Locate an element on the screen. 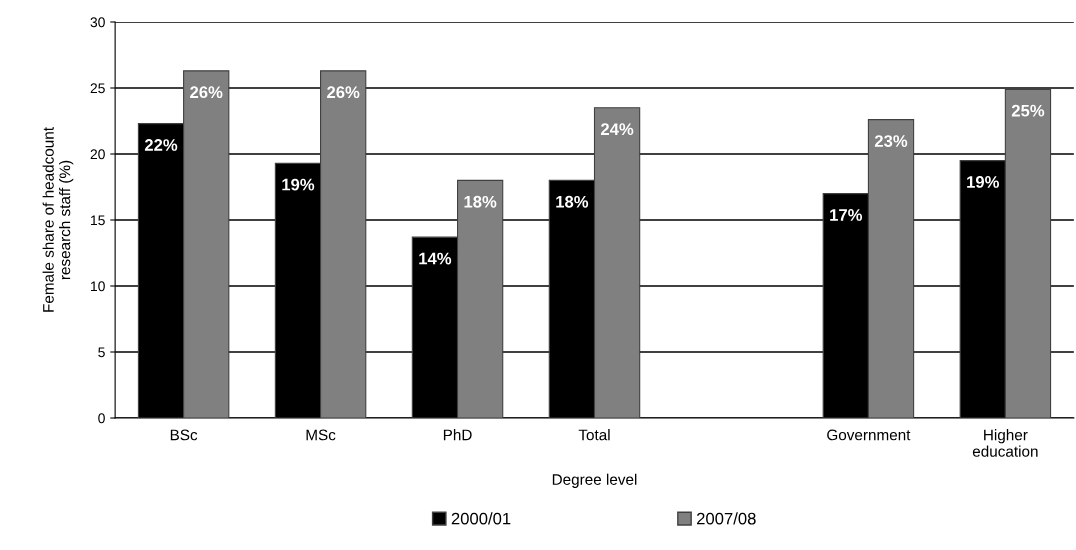  y-tick-label: 30 is located at coordinates (97, 22).